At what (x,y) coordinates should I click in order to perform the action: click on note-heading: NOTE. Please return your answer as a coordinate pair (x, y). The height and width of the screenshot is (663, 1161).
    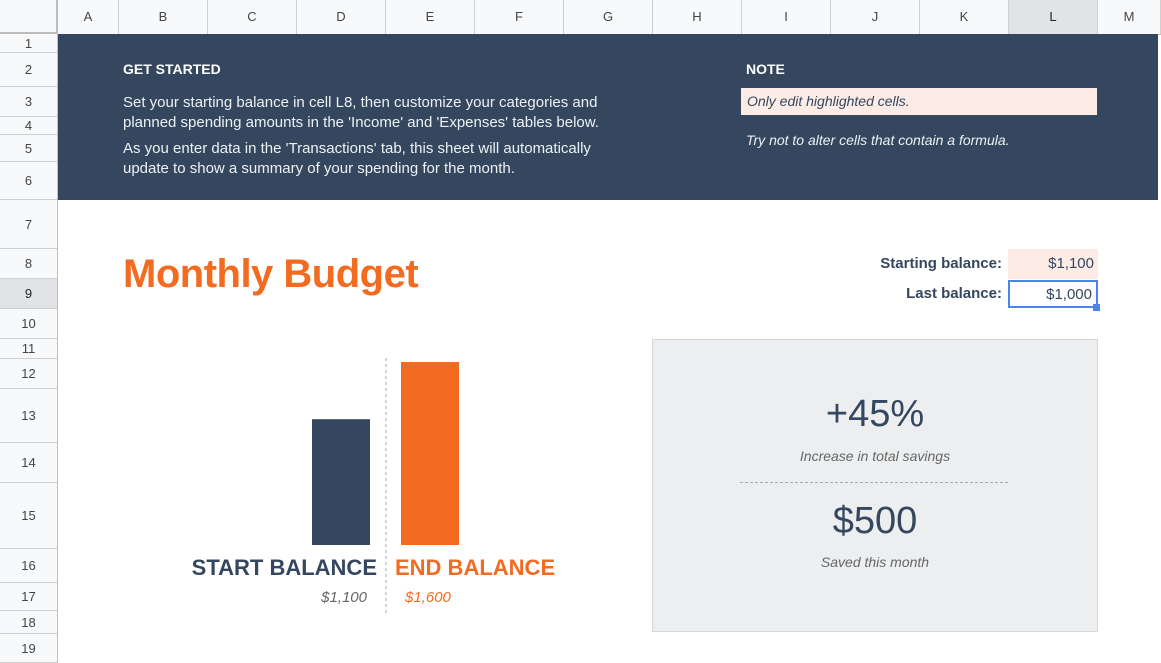
    Looking at the image, I should click on (765, 69).